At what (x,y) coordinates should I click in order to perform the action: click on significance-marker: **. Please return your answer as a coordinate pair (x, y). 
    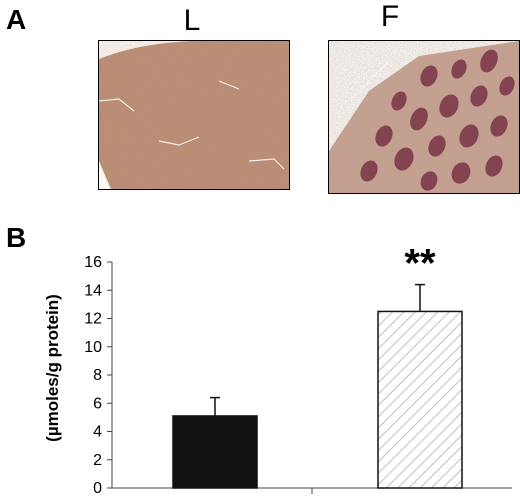
    Looking at the image, I should click on (420, 264).